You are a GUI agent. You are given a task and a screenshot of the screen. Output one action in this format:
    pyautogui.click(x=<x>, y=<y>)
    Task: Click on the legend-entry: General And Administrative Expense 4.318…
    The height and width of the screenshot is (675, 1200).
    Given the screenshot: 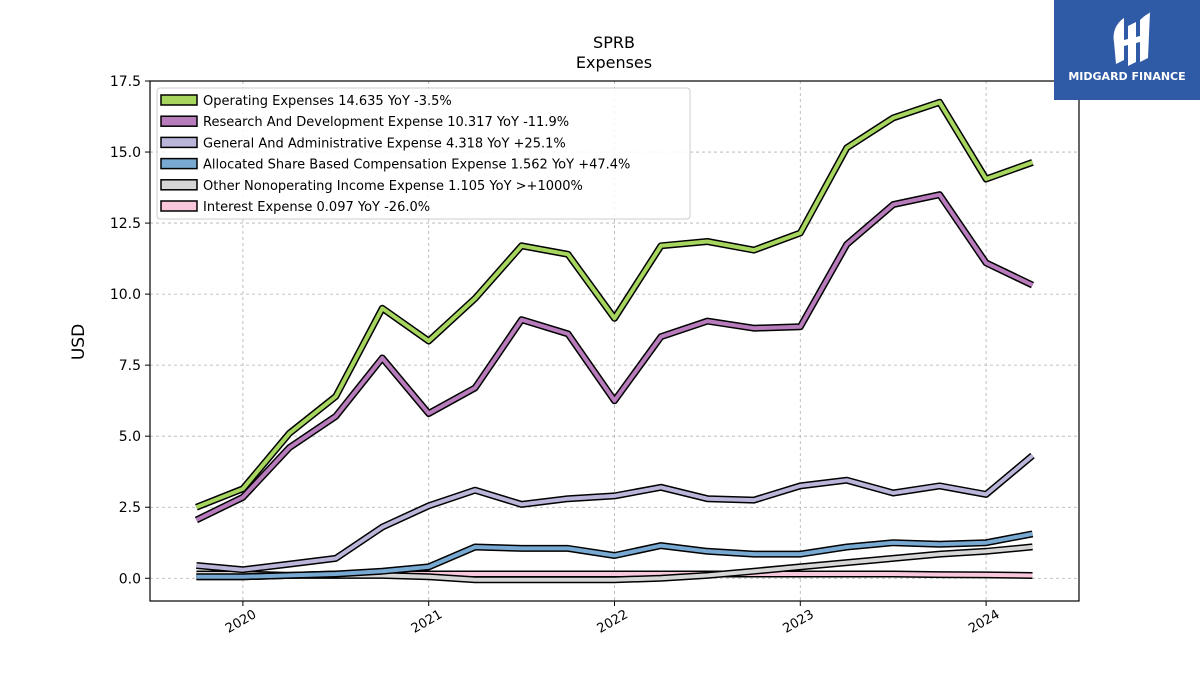 What is the action you would take?
    pyautogui.click(x=384, y=143)
    